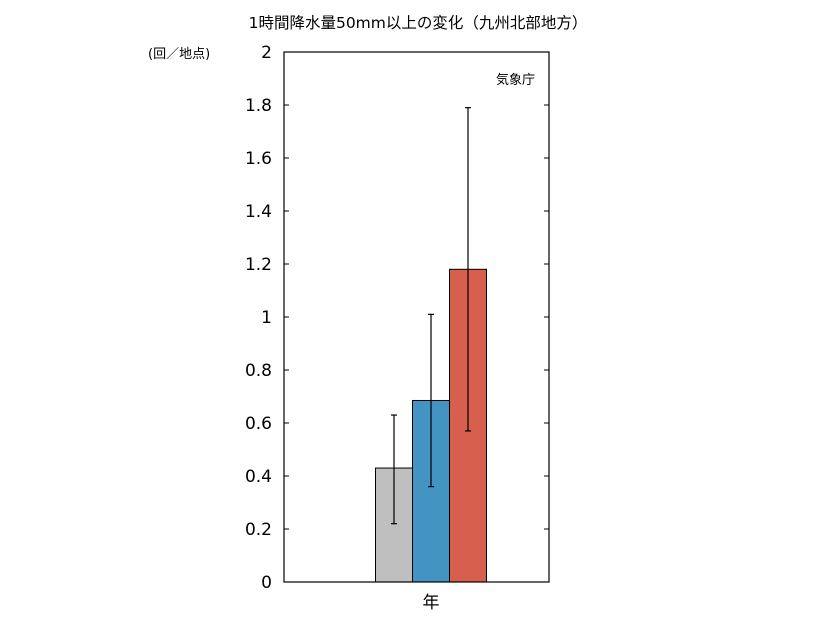  What do you see at coordinates (431, 603) in the screenshot?
I see `x-axis-label: 年` at bounding box center [431, 603].